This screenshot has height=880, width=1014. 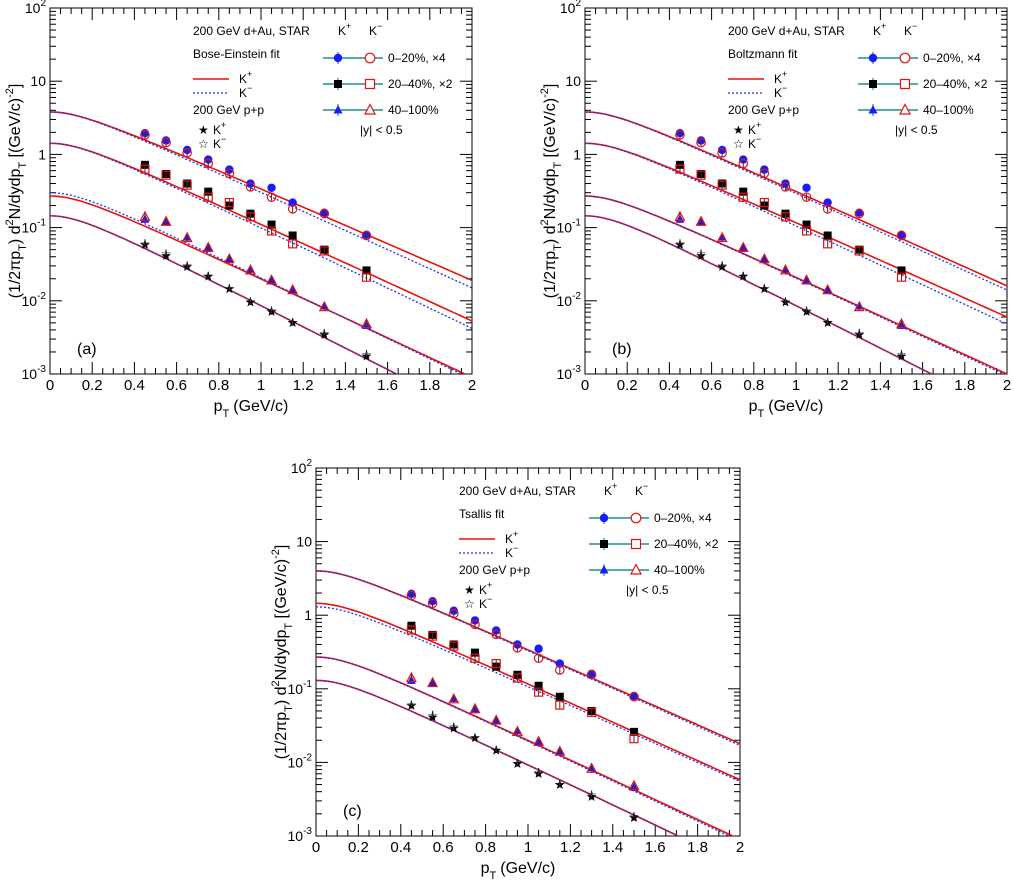 I want to click on x-tick-label: 1.8, so click(x=964, y=385).